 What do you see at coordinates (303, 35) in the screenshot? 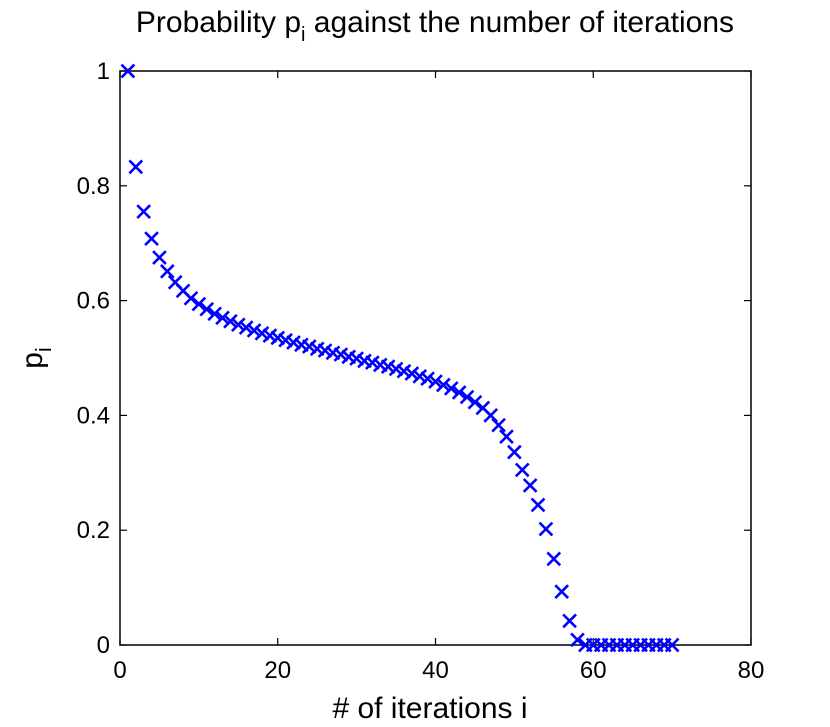
I see `chart-title-subscript: i` at bounding box center [303, 35].